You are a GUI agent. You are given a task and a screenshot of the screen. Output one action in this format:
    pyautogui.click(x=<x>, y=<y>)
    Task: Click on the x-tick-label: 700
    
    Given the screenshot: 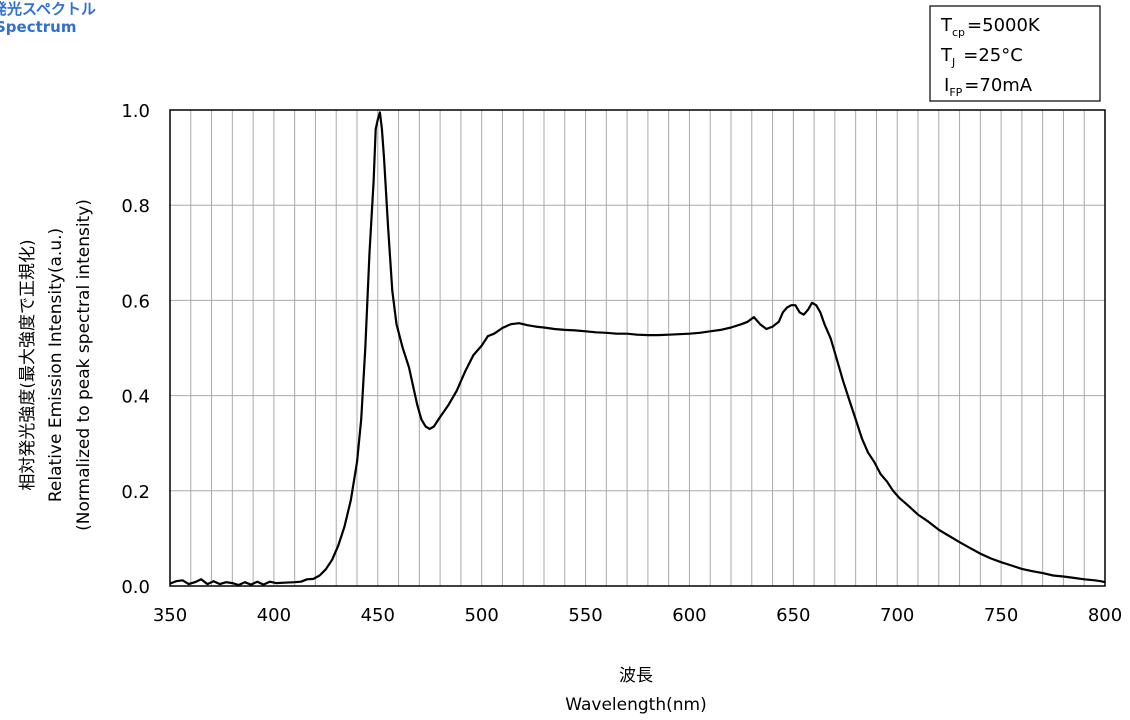 What is the action you would take?
    pyautogui.click(x=897, y=615)
    